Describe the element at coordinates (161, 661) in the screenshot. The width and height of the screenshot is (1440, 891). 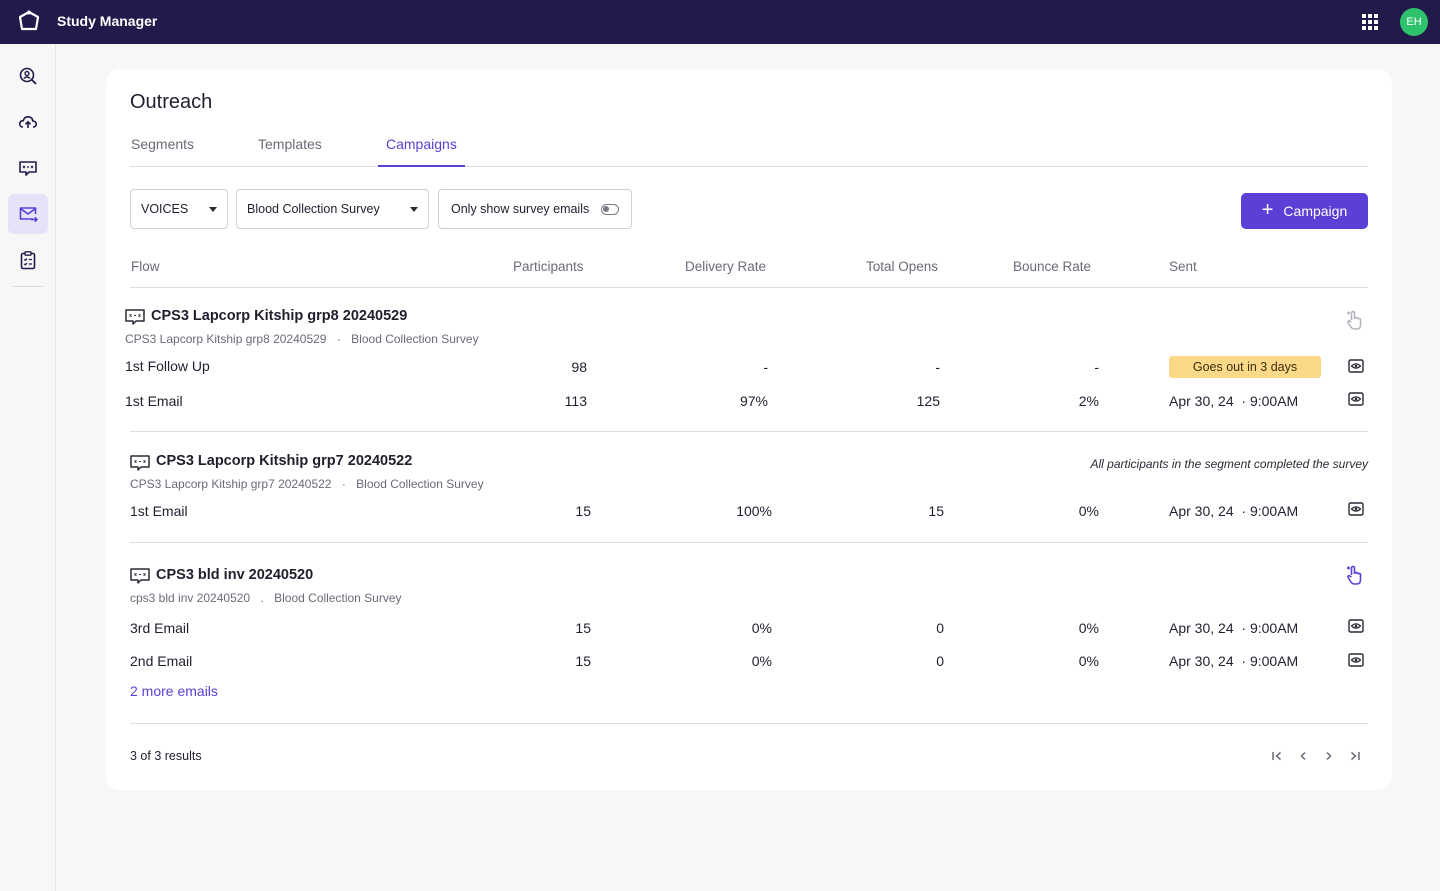
I see `email-row-label: 2nd Email` at that location.